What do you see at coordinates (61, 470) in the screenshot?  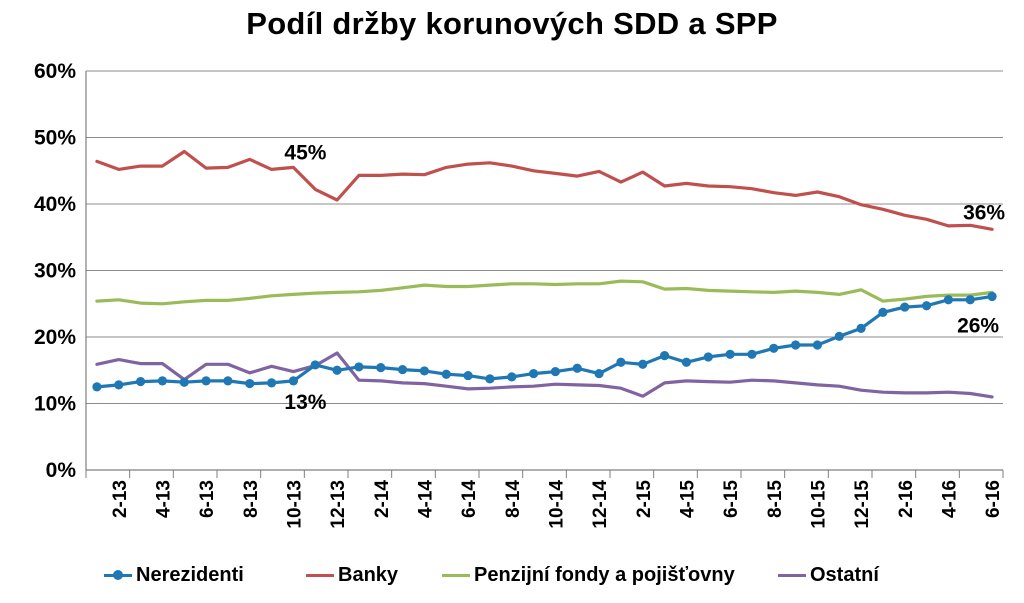 I see `y-tick-label: 0%` at bounding box center [61, 470].